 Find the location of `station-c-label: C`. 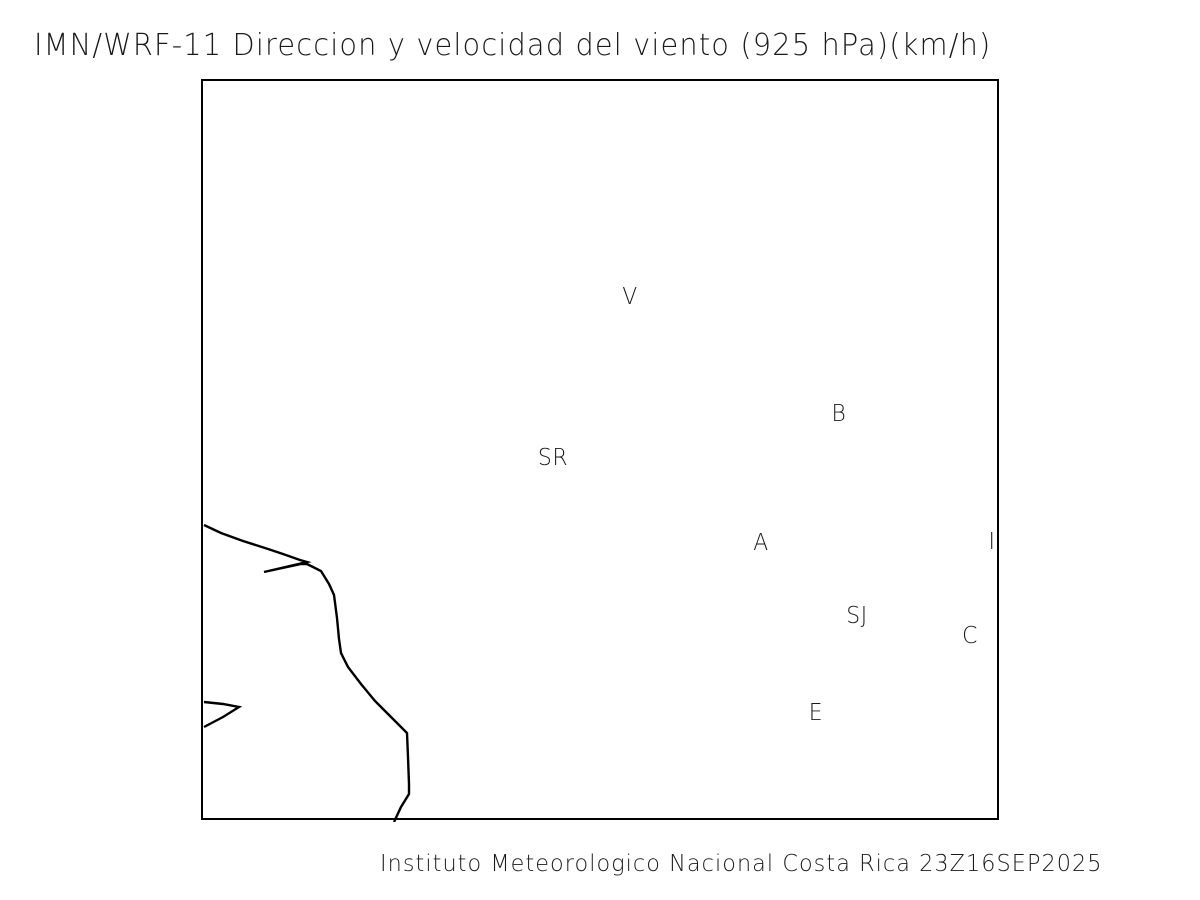

station-c-label: C is located at coordinates (970, 636).